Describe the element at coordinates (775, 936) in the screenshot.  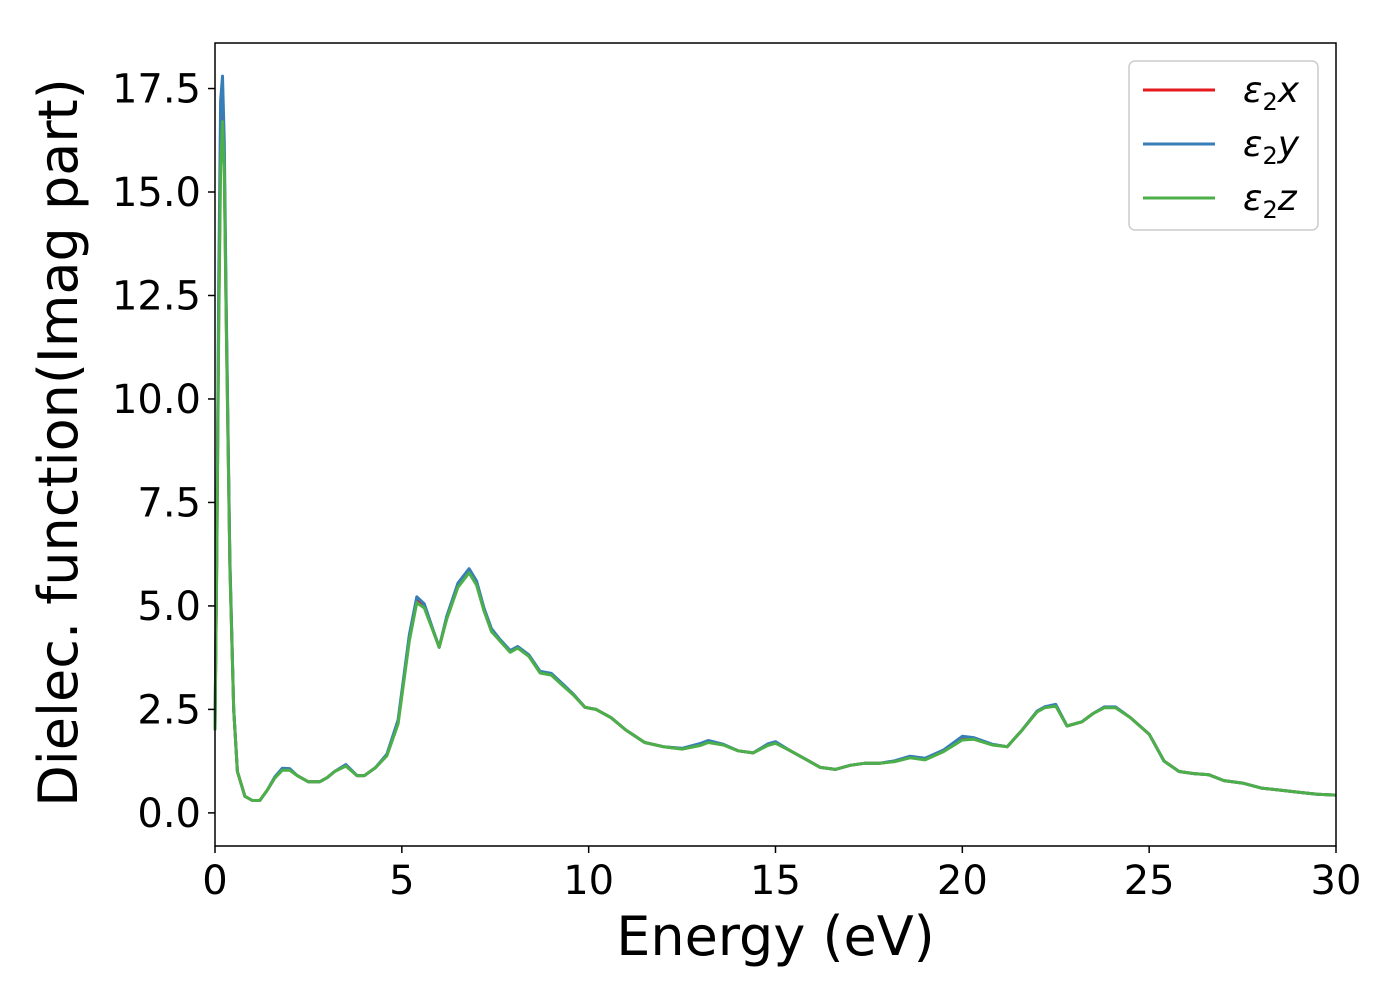
I see `x-axis-label: Energy (eV)` at that location.